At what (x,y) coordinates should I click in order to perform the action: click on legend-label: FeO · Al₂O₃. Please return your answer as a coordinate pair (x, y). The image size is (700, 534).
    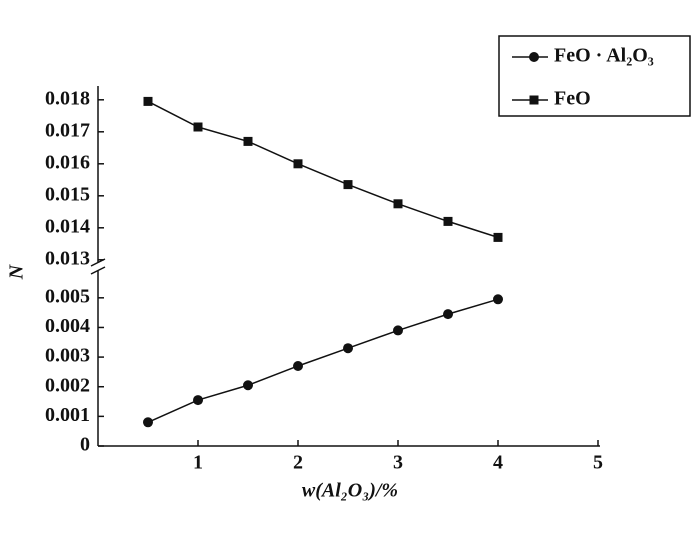
    Looking at the image, I should click on (604, 56).